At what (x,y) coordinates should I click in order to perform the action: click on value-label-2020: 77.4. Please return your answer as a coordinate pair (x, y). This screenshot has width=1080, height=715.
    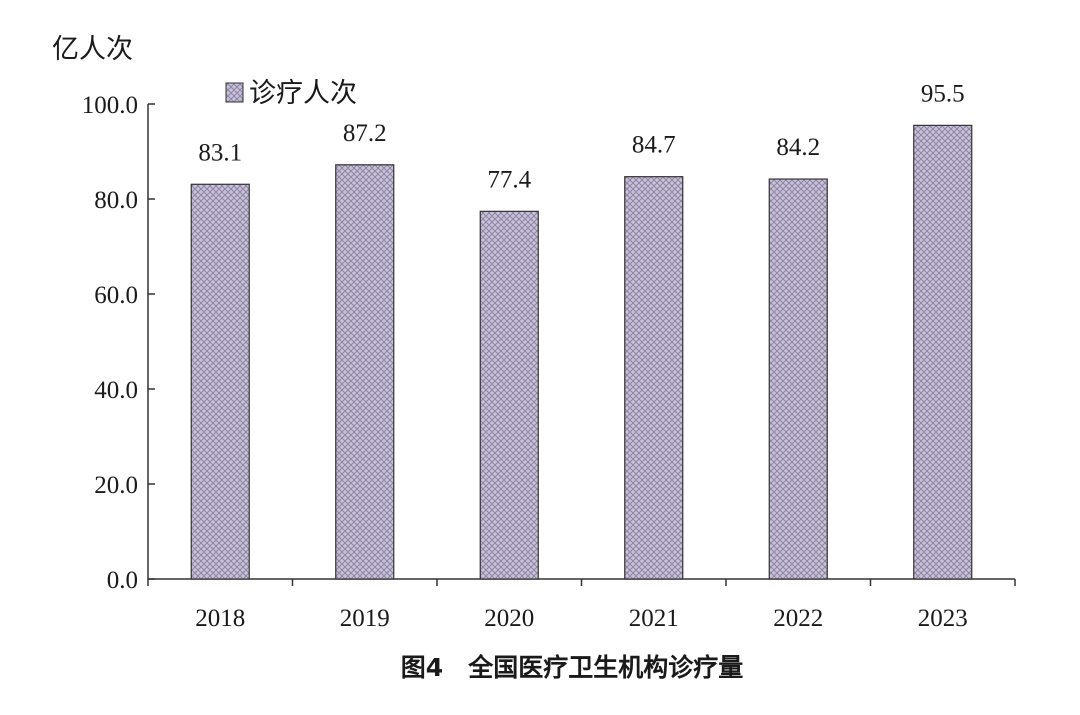
    Looking at the image, I should click on (509, 179).